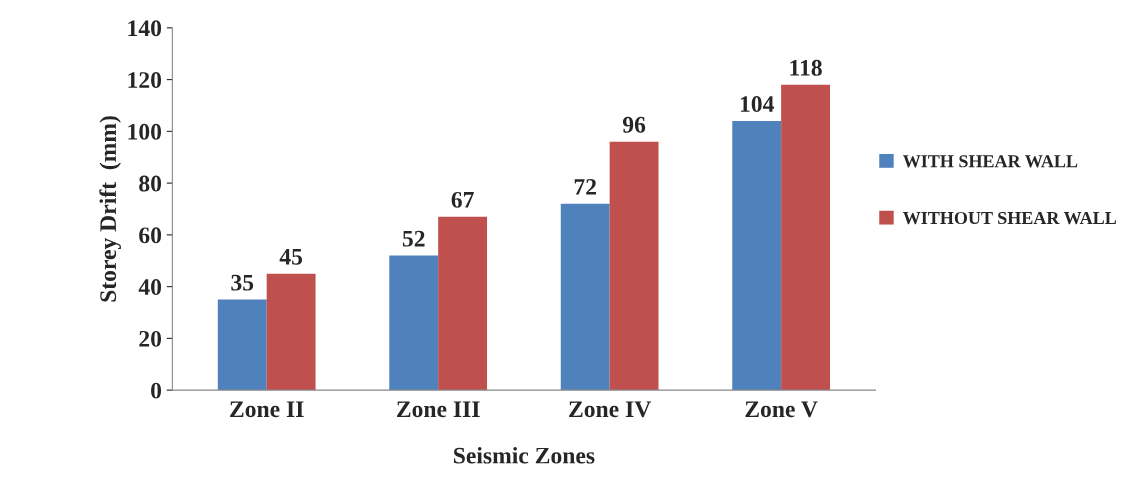  I want to click on y-tick-label: 0, so click(156, 390).